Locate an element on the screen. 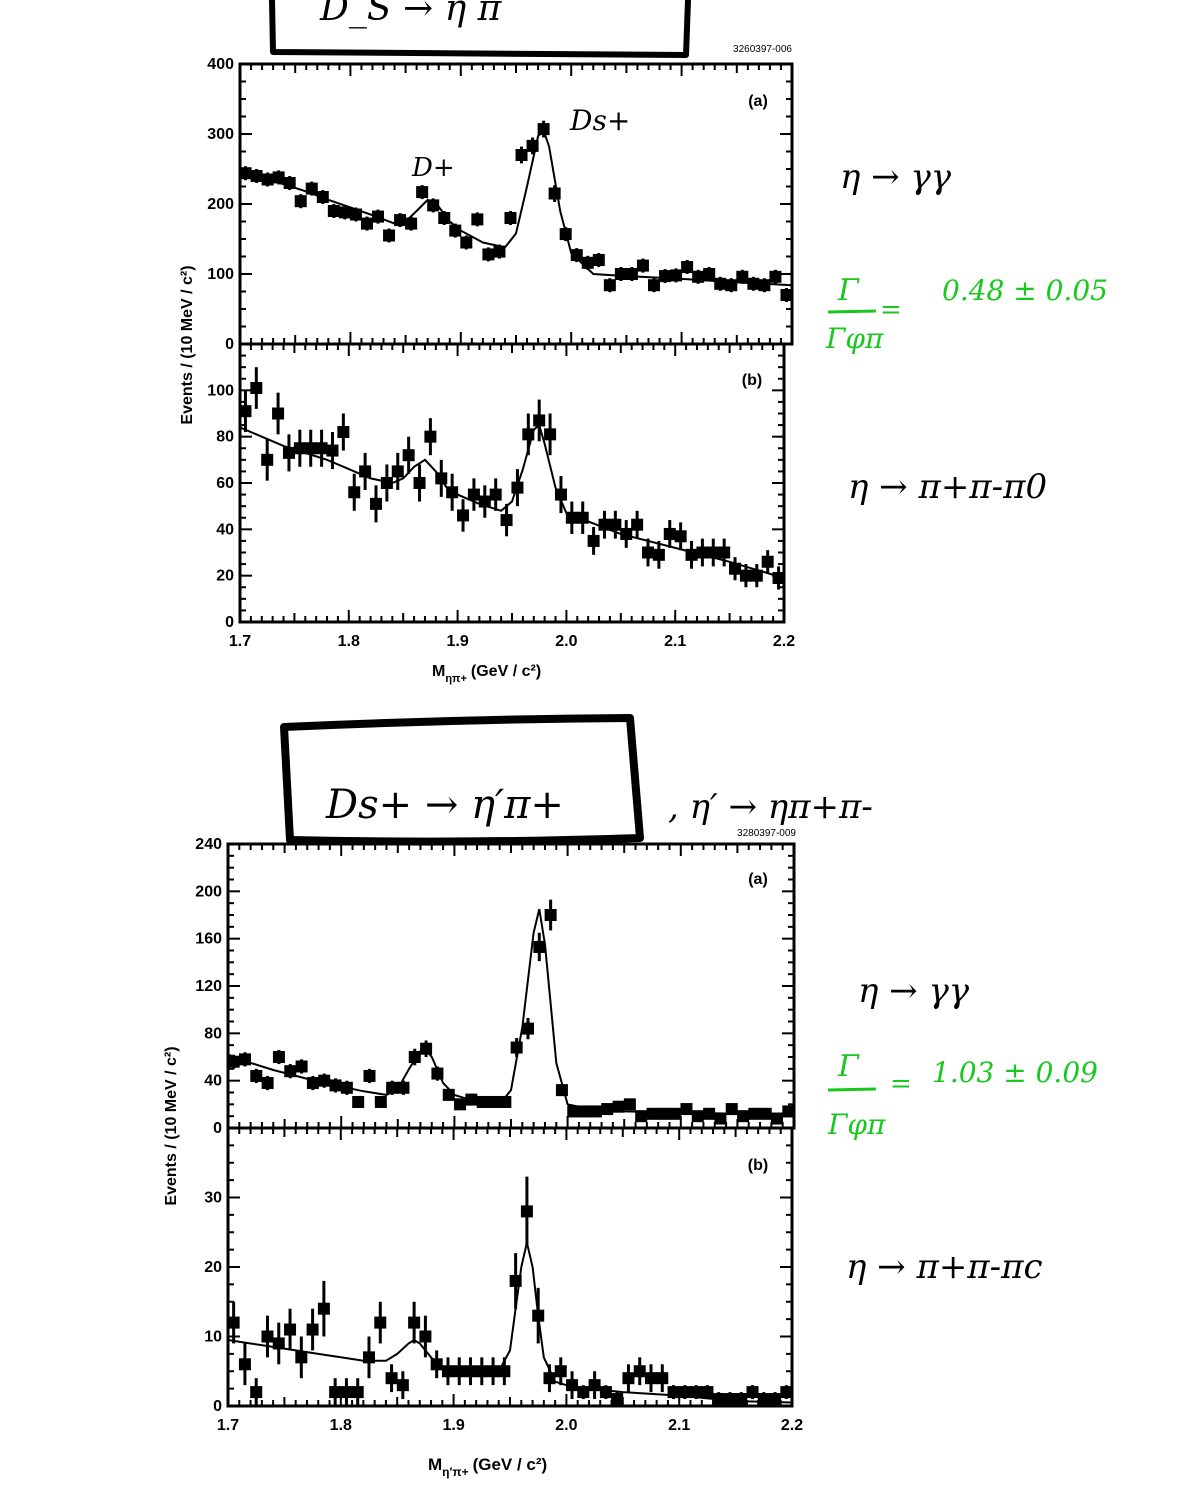 The width and height of the screenshot is (1200, 1488). y-tick-label: 160 is located at coordinates (208, 939).